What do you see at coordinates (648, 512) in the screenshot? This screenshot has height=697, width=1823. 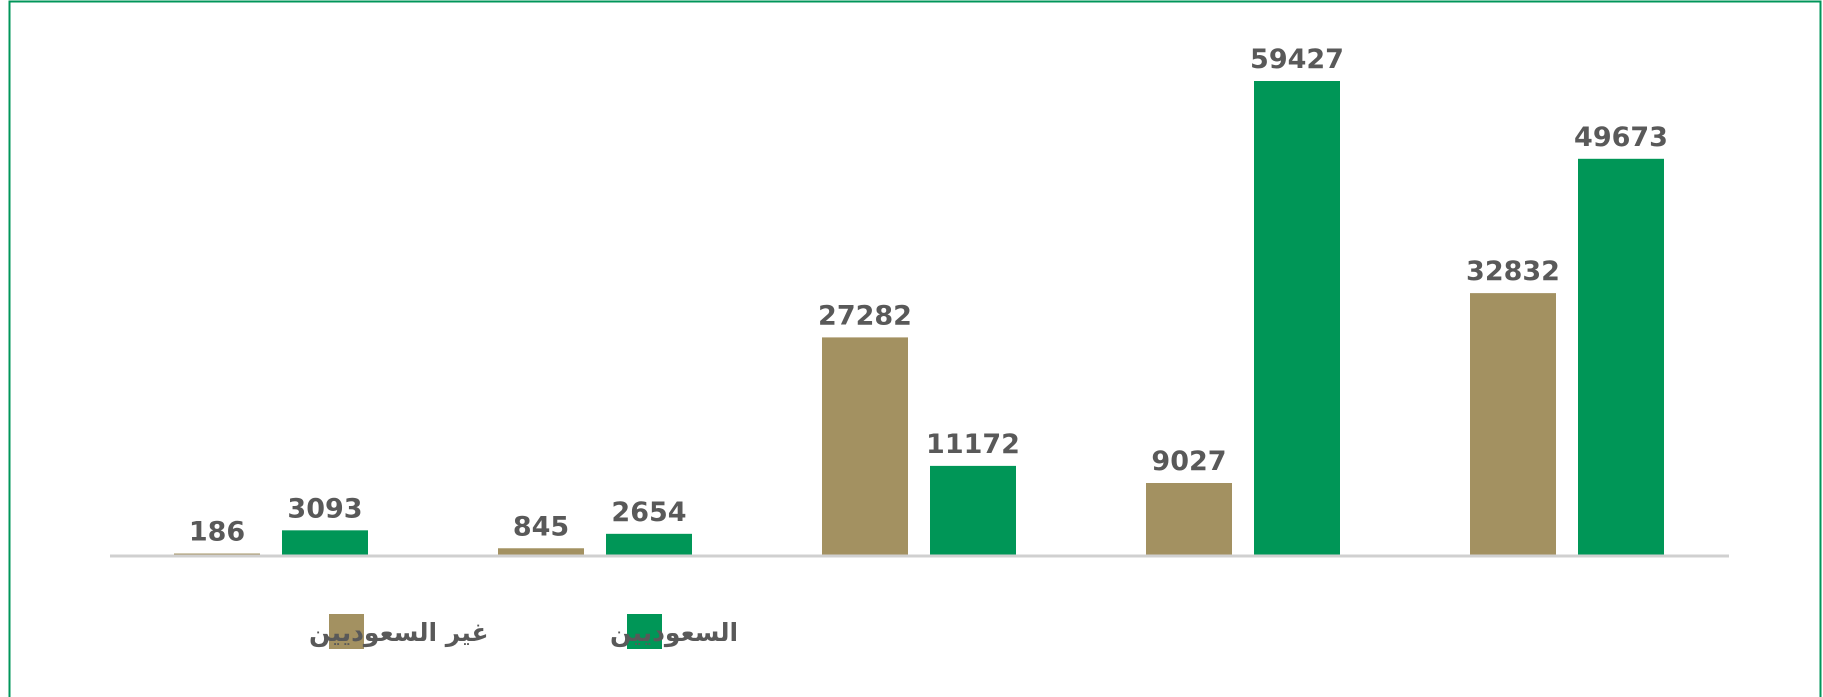 I see `data-label: 2654` at bounding box center [648, 512].